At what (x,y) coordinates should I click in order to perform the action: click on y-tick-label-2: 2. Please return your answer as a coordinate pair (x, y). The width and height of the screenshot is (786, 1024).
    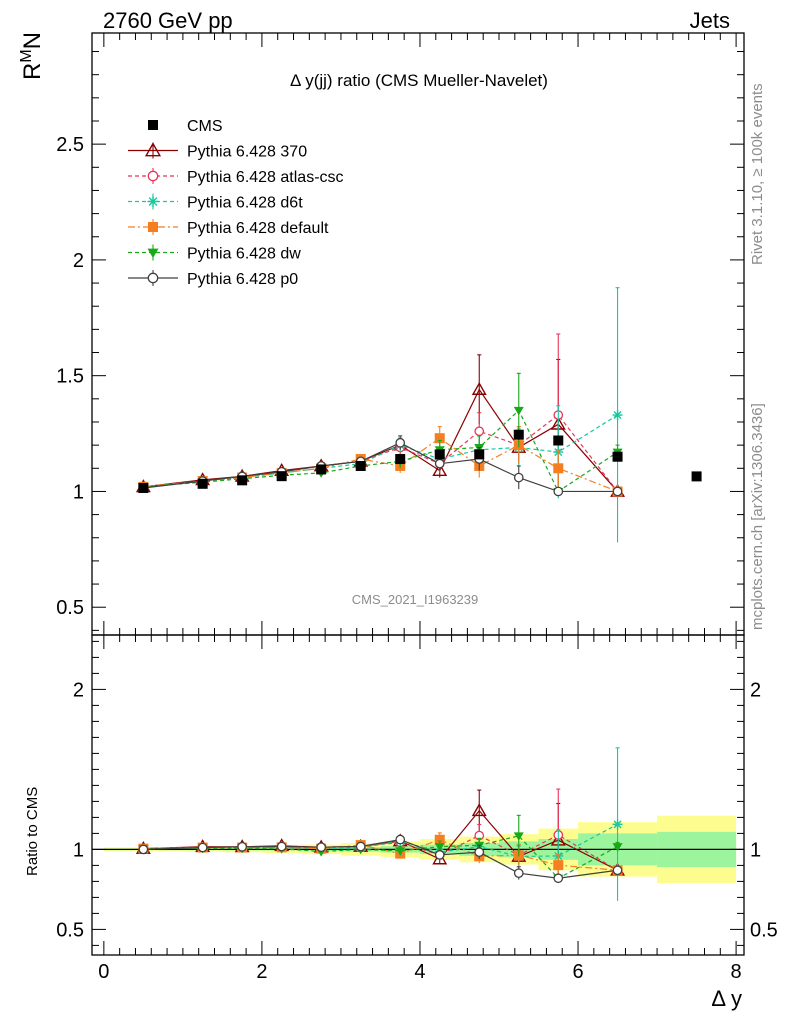
    Looking at the image, I should click on (78, 261).